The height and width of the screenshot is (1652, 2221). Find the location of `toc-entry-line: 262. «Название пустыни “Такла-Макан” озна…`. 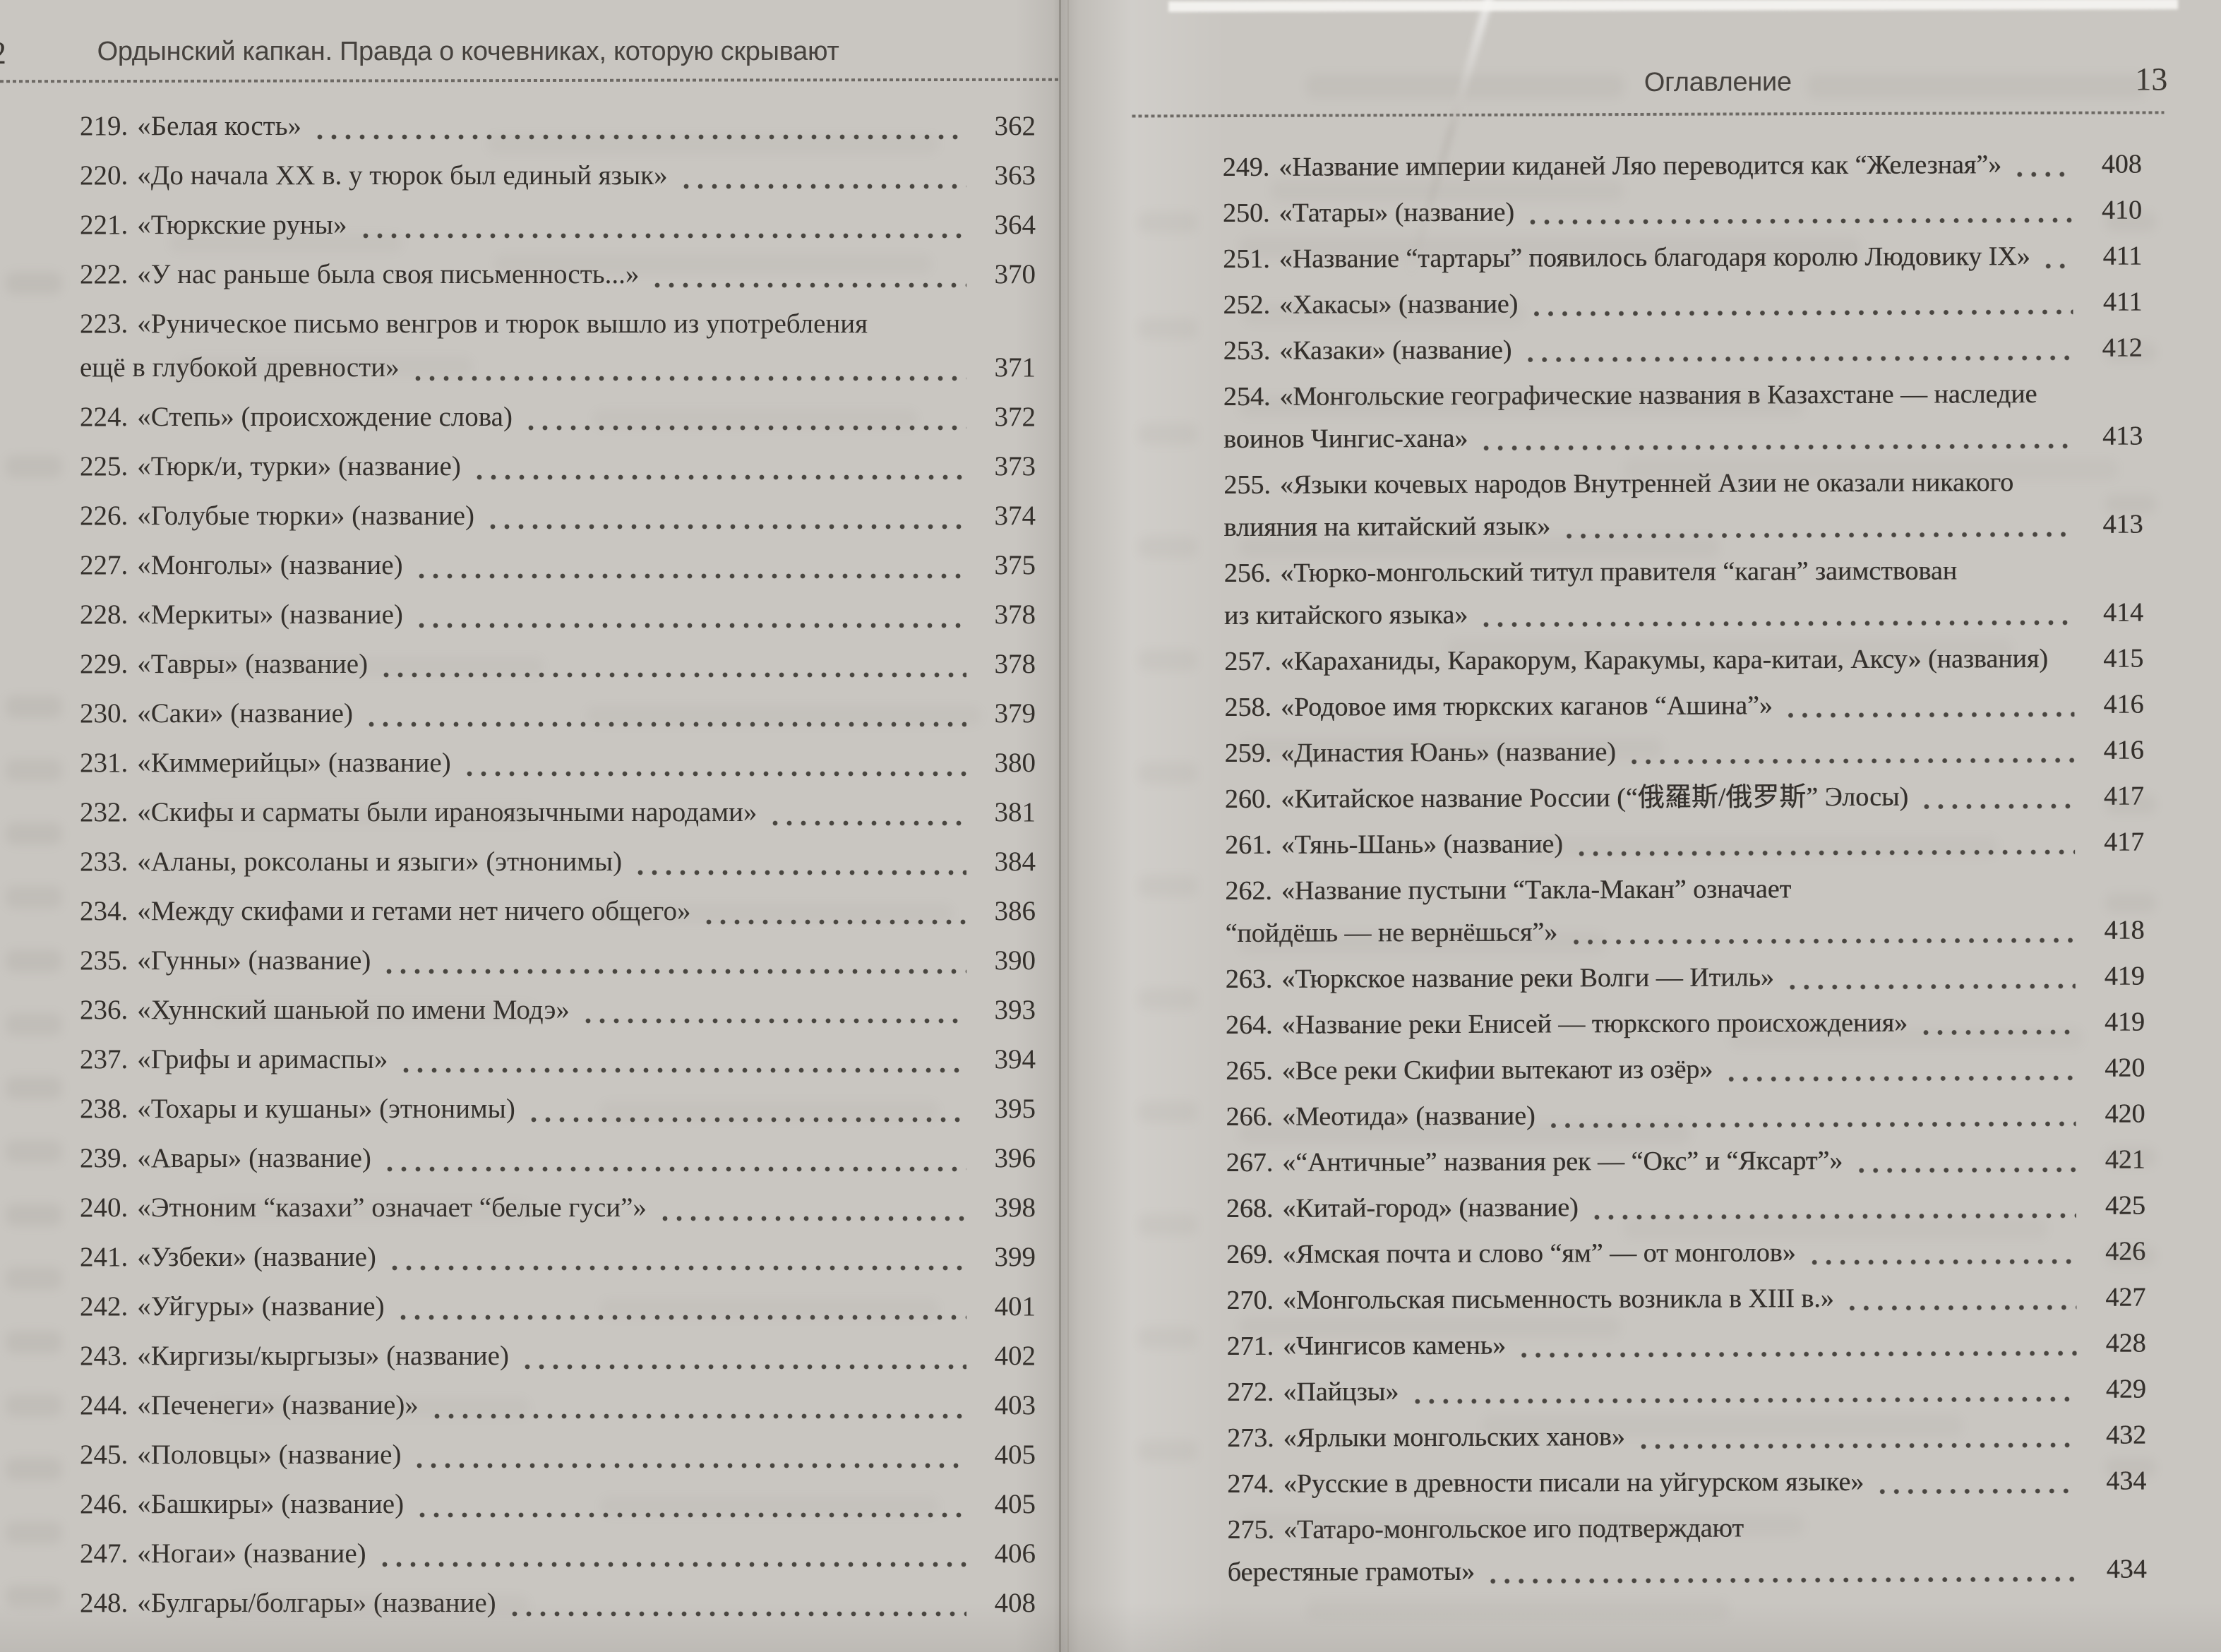

toc-entry-line: 262. «Название пустыни “Такла-Макан” озна… is located at coordinates (1685, 890).